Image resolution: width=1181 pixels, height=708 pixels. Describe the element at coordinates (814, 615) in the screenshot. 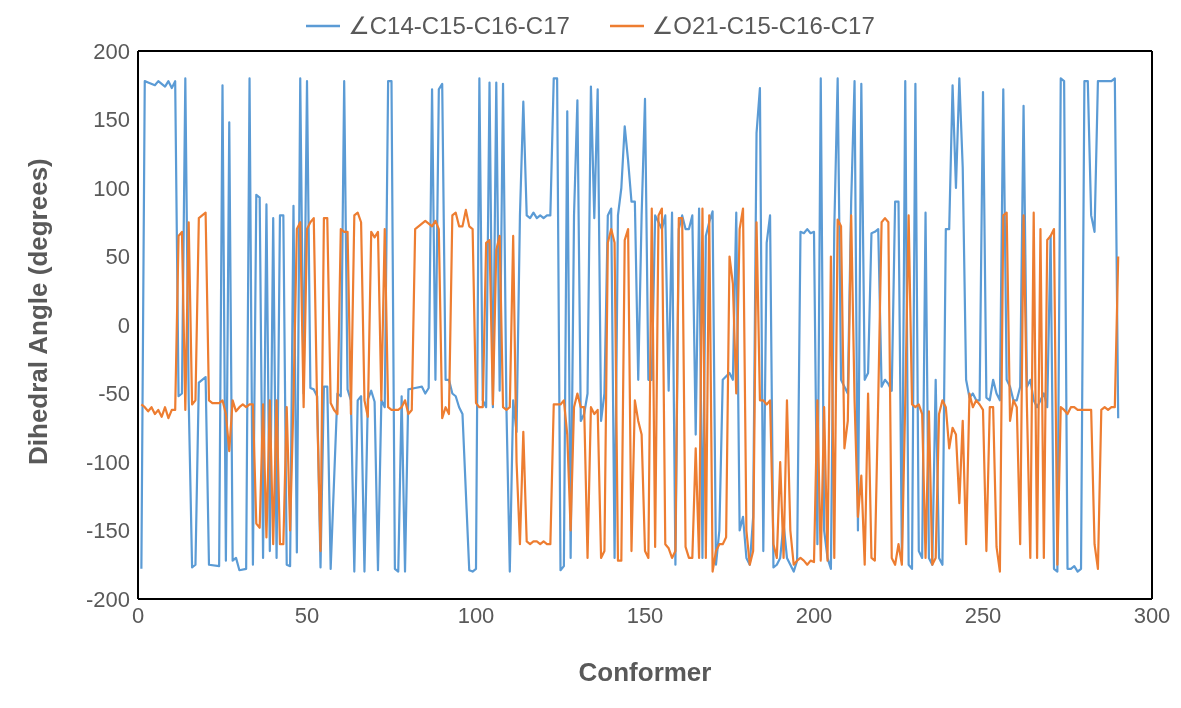

I see `x-tick-label: 200` at that location.